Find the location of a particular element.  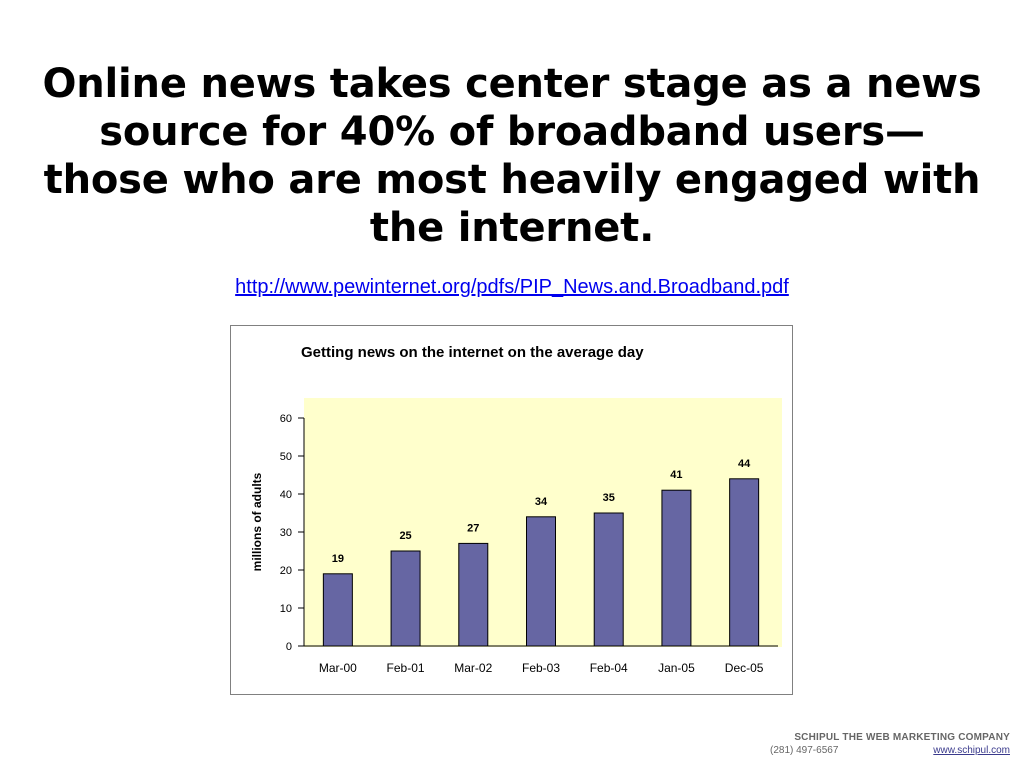

y-axis-label: millions of adults is located at coordinates (257, 521).